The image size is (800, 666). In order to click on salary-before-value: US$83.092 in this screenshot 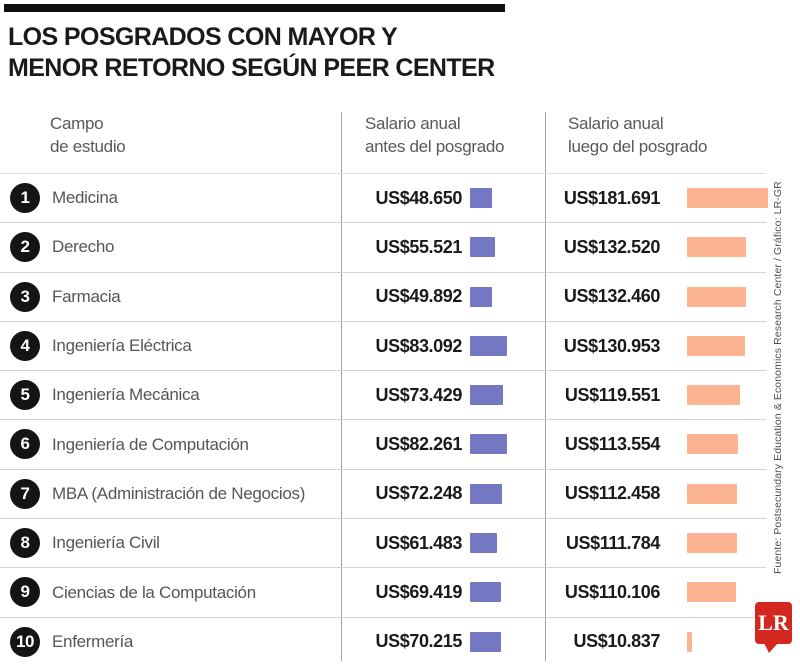, I will do `click(419, 345)`.